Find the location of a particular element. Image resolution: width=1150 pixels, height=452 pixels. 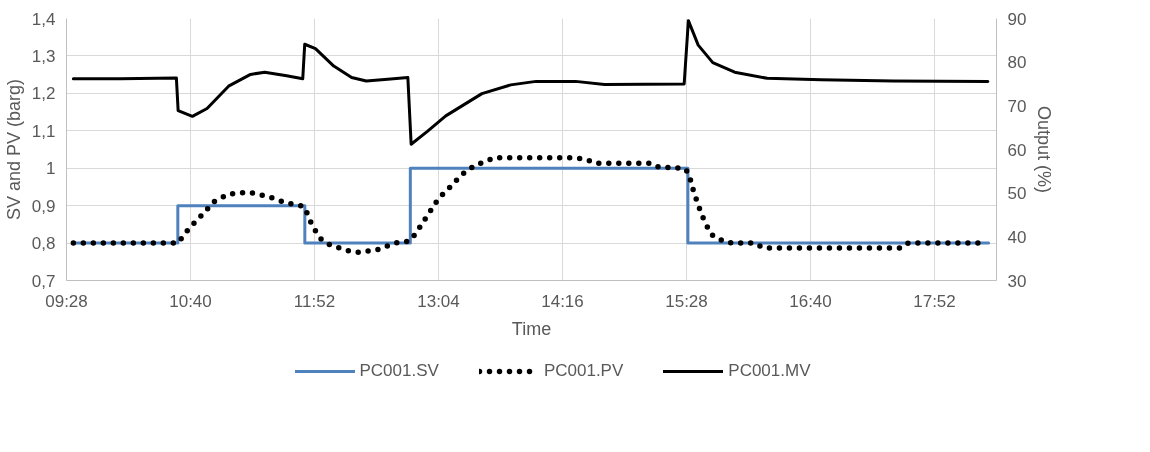

y-tick-label: 0,7 is located at coordinates (43, 281).